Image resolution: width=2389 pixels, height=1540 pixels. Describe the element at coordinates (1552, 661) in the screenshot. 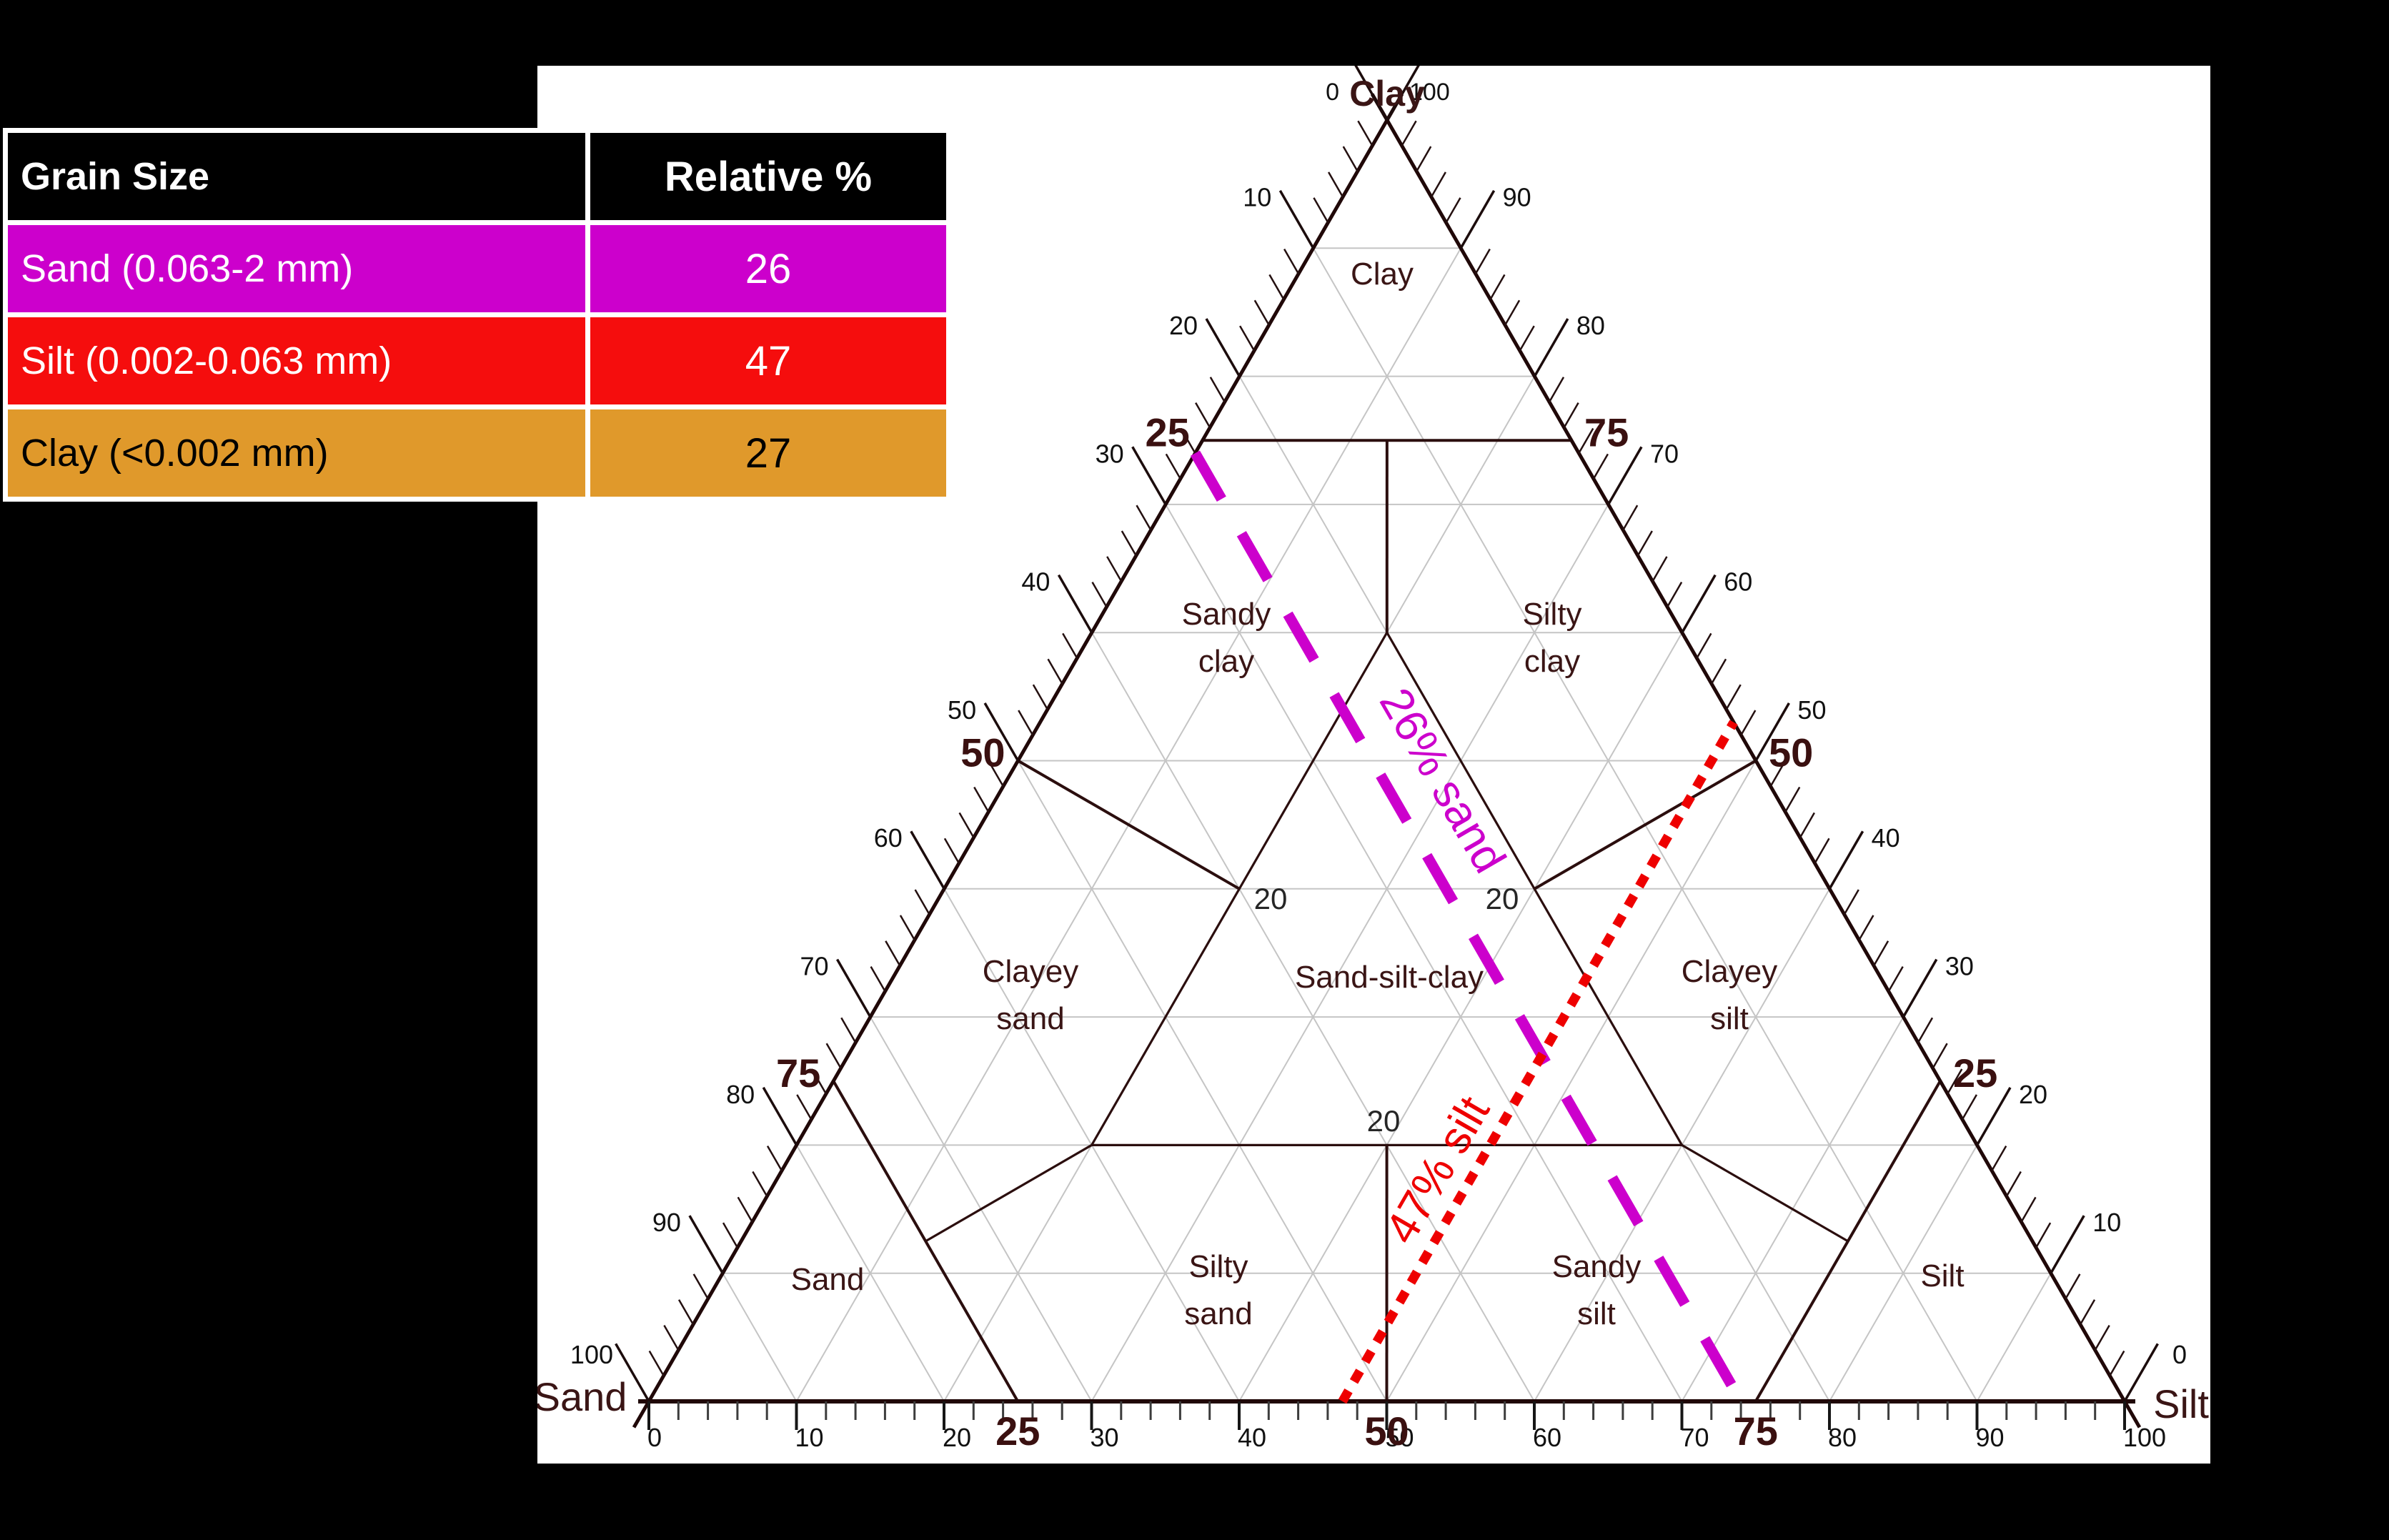

I see `region-label-silty-clay: clay` at that location.